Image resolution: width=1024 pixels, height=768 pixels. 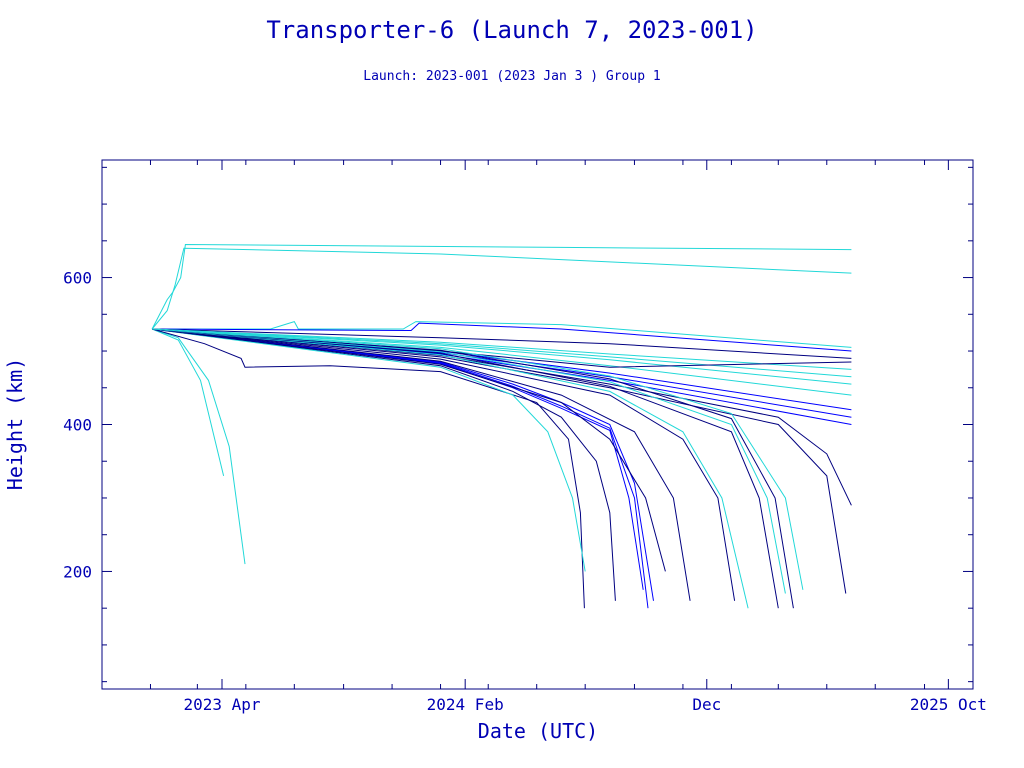 I want to click on y-tick-label: 600, so click(x=77, y=278).